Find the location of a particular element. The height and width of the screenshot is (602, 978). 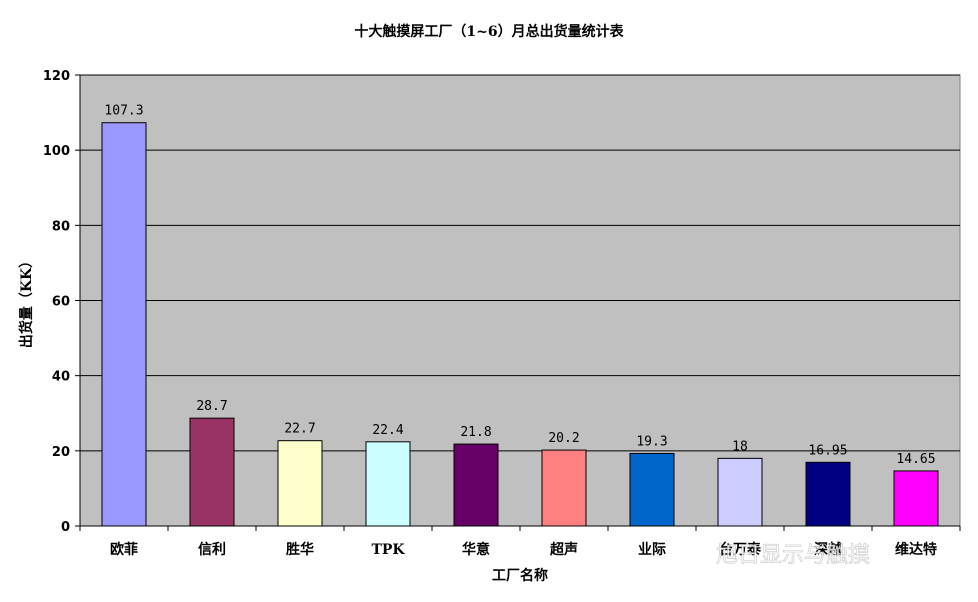

data-label: 20.2 is located at coordinates (563, 438).